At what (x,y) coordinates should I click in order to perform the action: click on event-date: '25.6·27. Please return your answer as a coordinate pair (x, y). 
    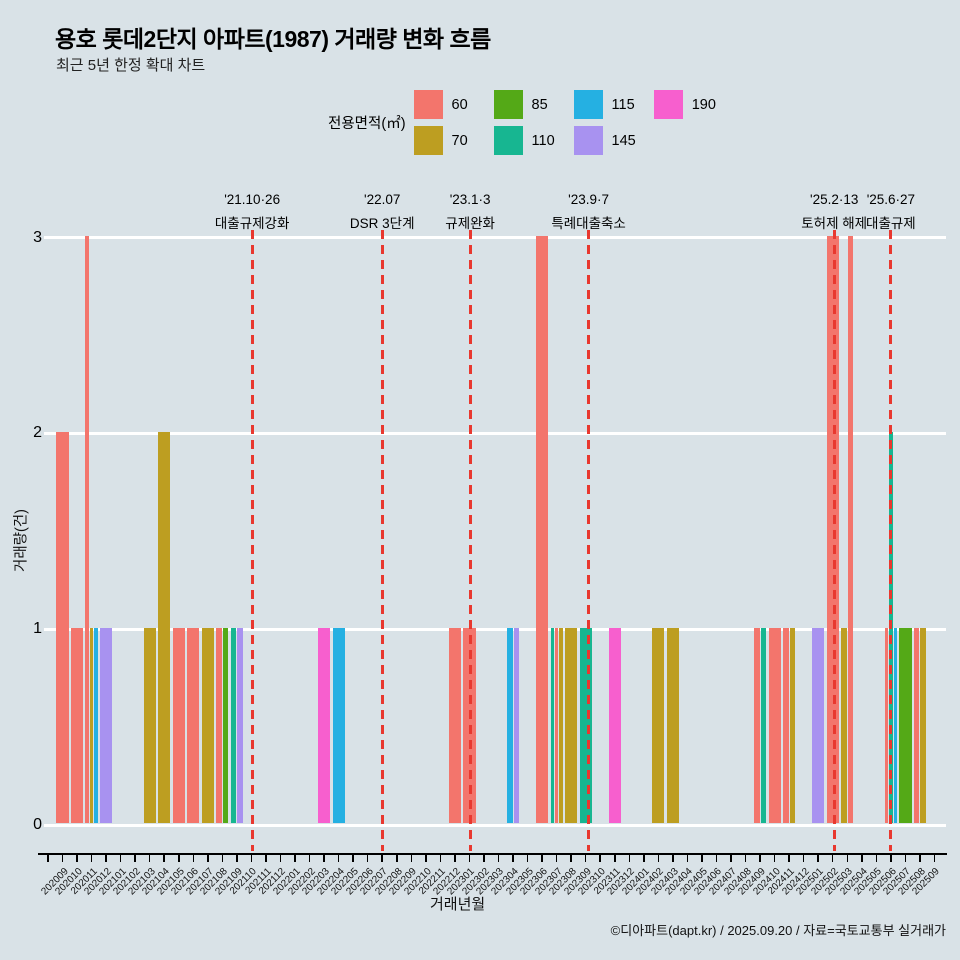
    Looking at the image, I should click on (891, 199).